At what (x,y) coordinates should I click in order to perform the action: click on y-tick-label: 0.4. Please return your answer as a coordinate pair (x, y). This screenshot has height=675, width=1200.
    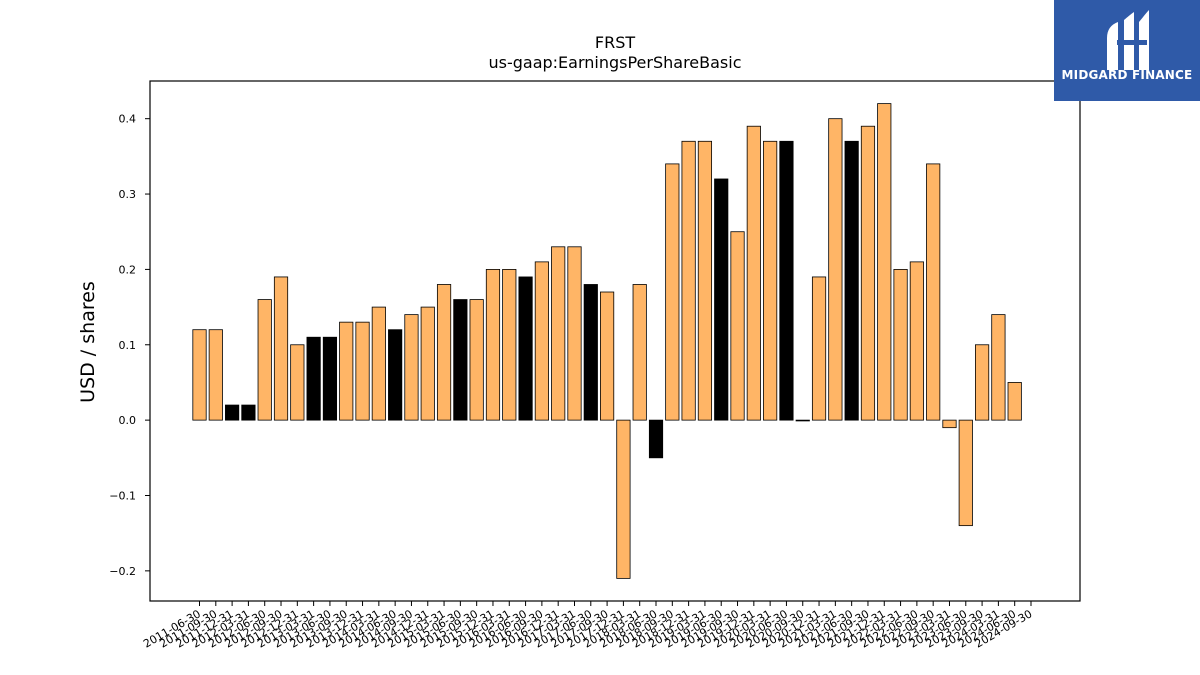
    Looking at the image, I should click on (128, 119).